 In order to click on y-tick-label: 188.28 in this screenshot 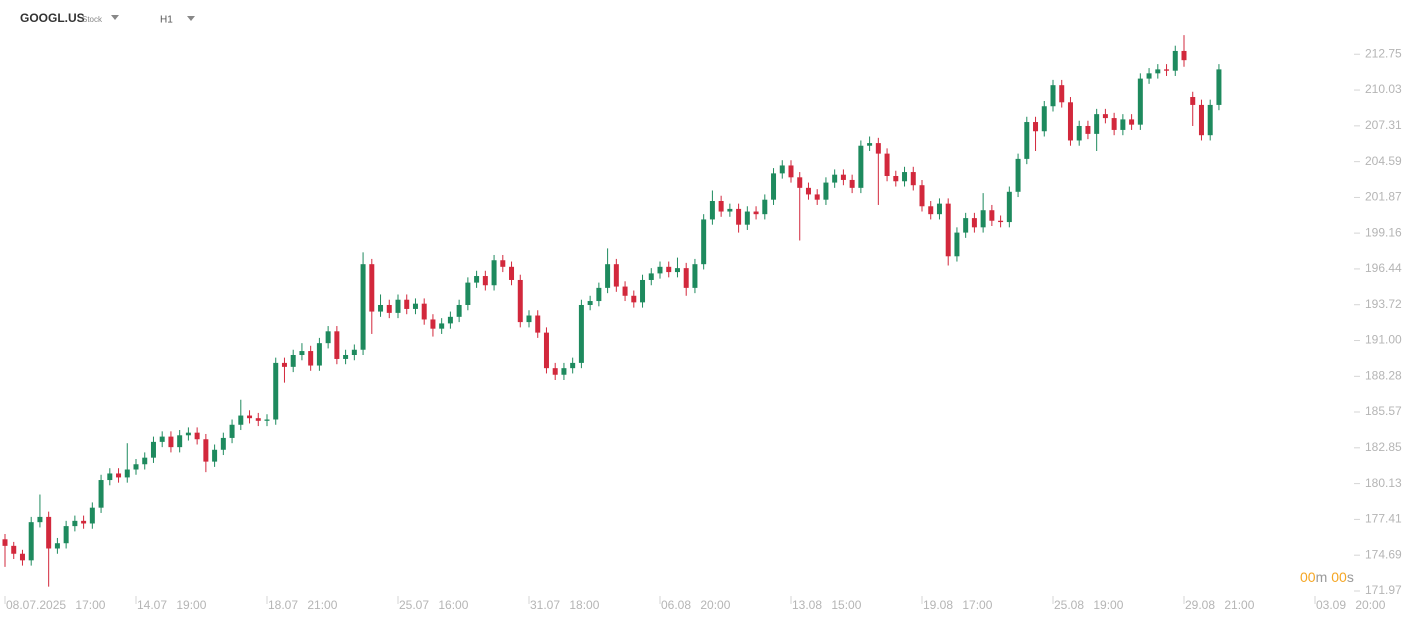, I will do `click(1383, 375)`.